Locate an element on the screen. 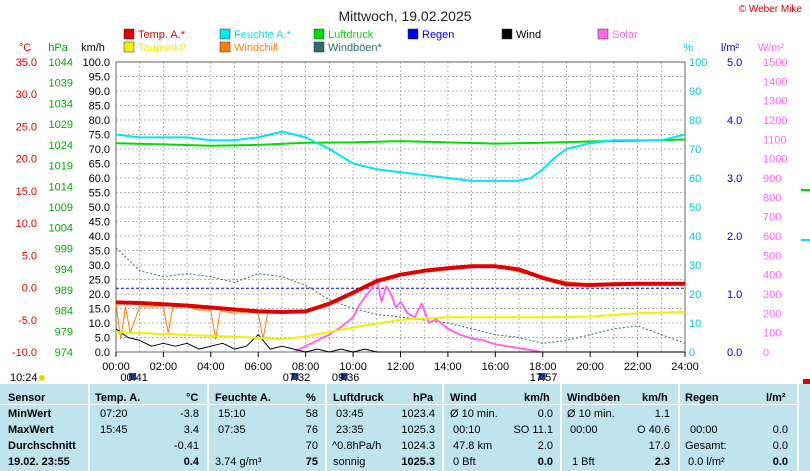  gust-max-direction: O 40.6 is located at coordinates (653, 430).